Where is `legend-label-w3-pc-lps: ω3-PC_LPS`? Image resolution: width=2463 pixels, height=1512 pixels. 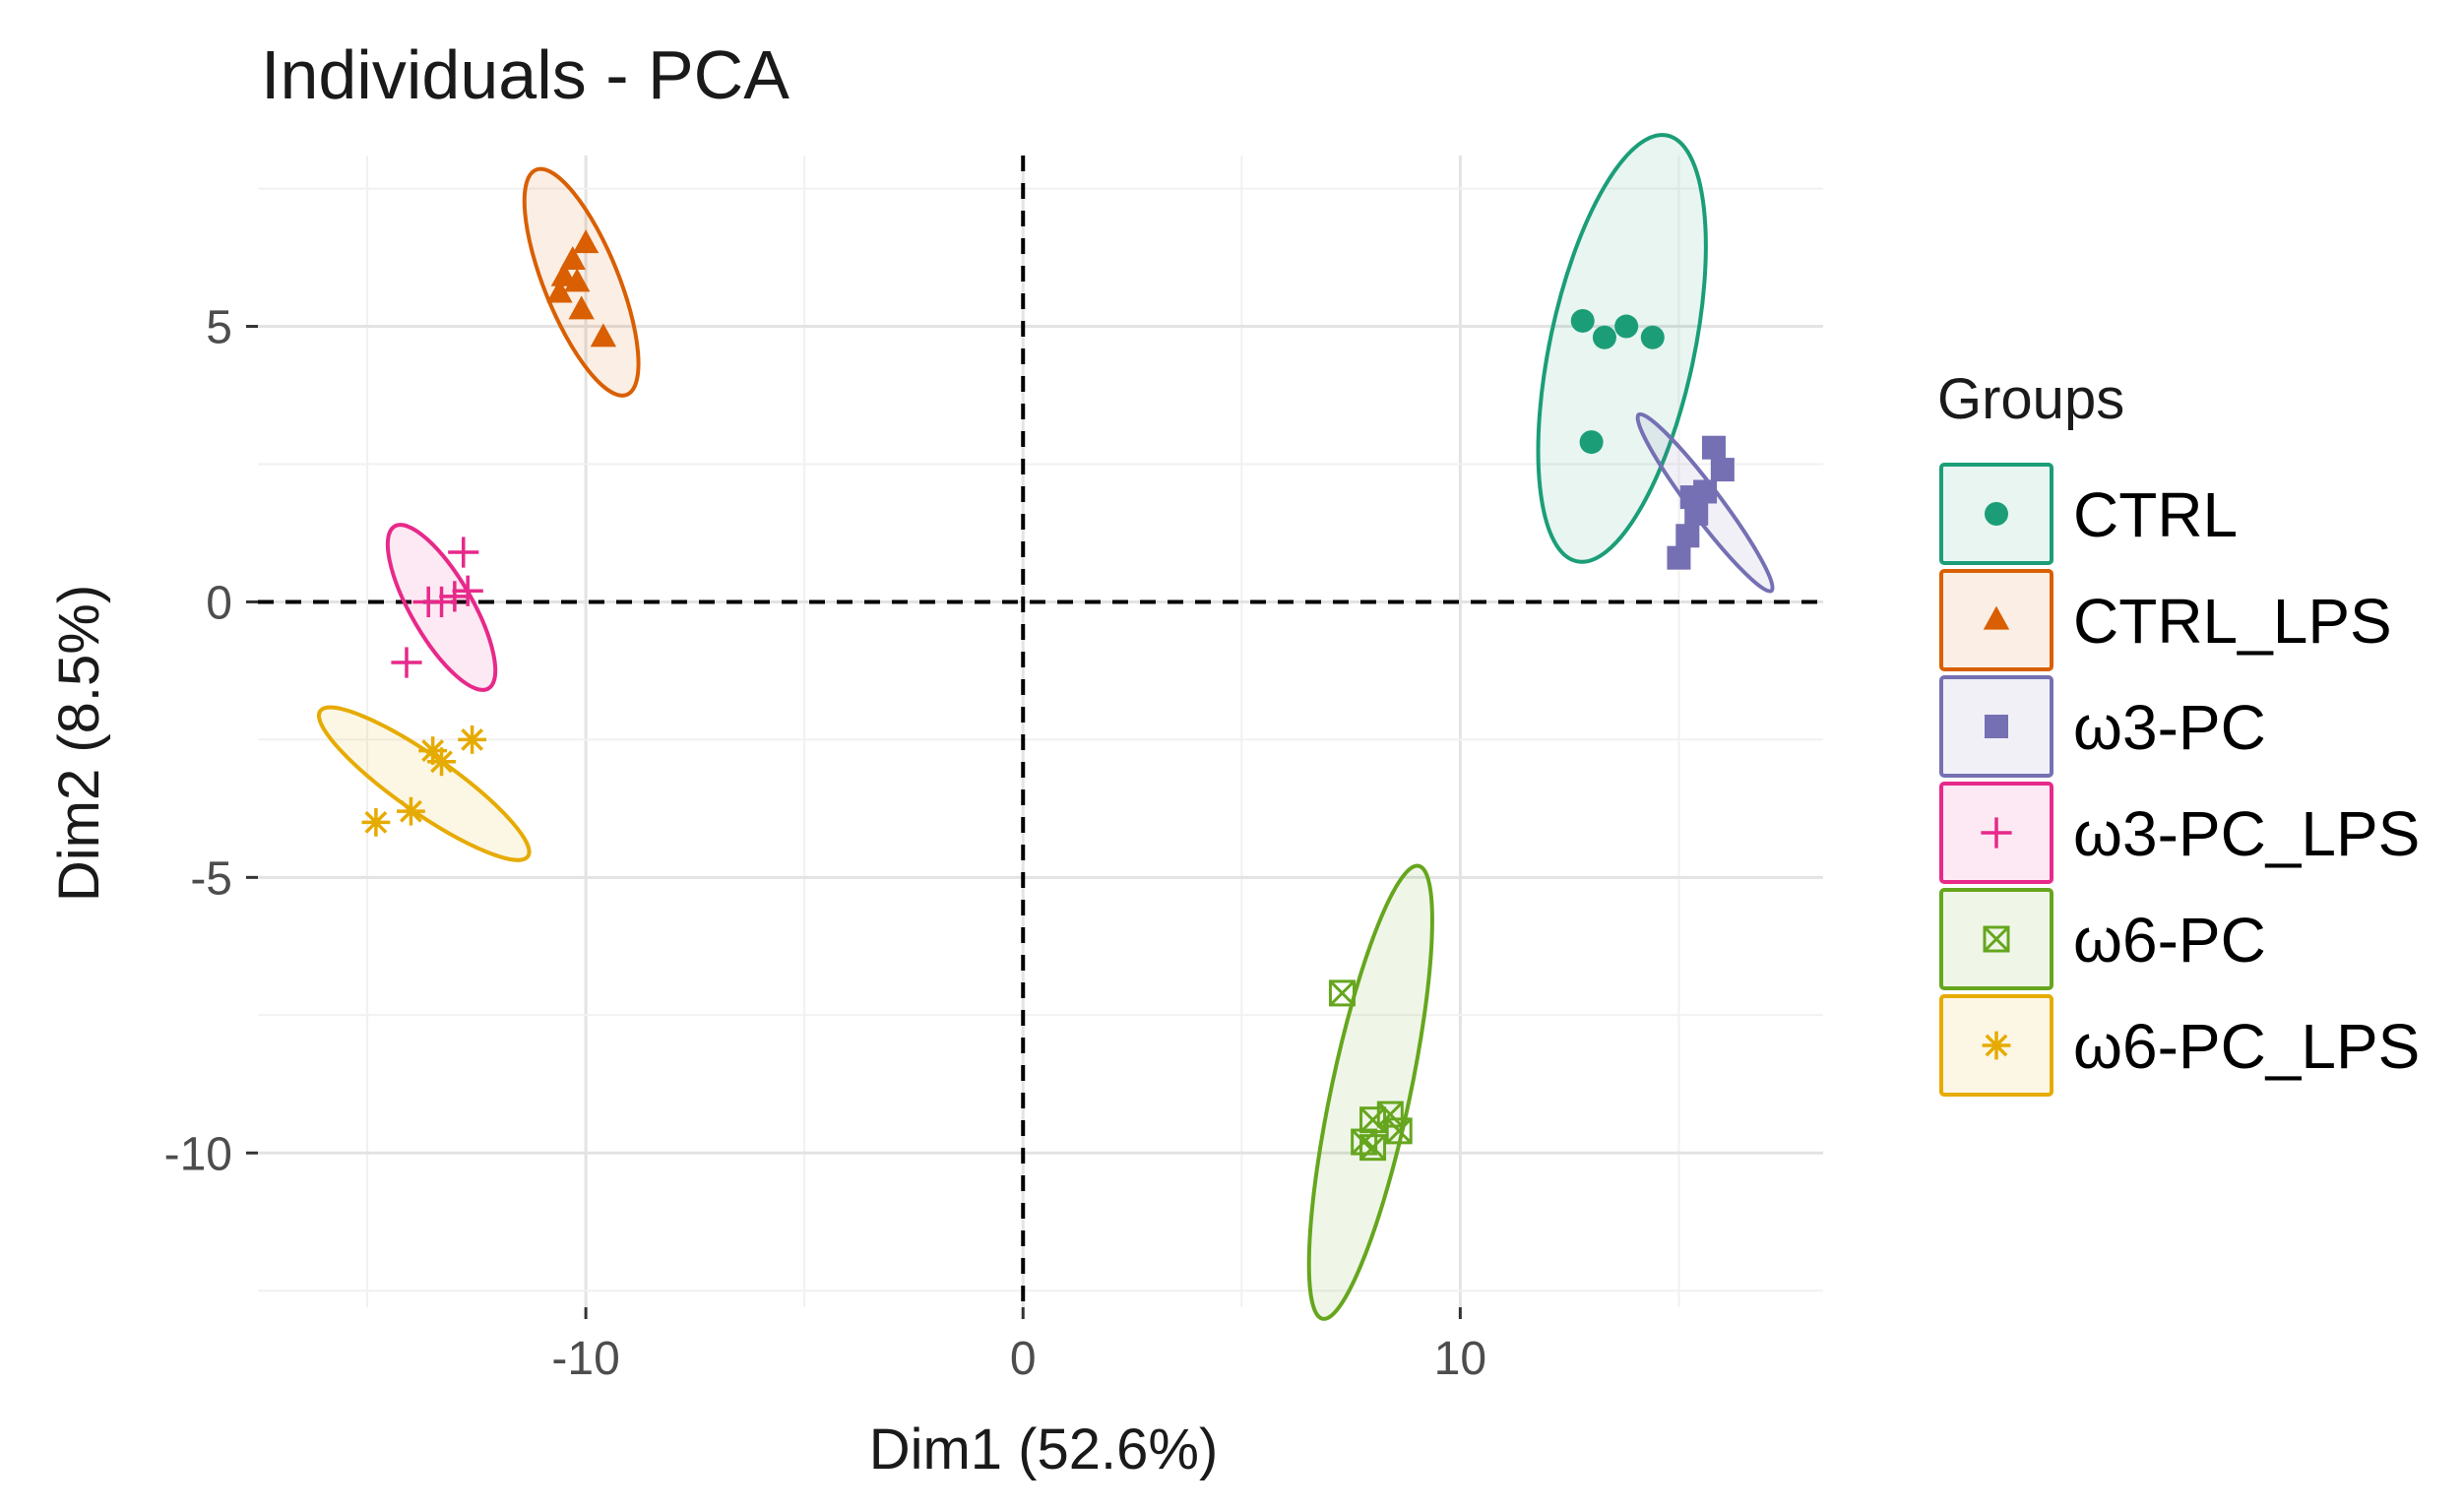 legend-label-w3-pc-lps: ω3-PC_LPS is located at coordinates (2246, 833).